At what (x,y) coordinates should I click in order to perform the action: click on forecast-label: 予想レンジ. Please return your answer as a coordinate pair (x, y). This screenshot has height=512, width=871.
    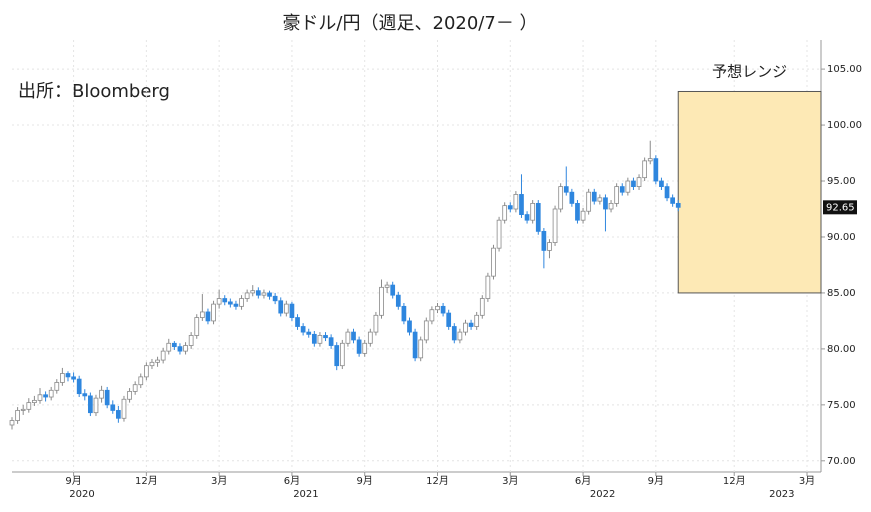
    Looking at the image, I should click on (749, 72).